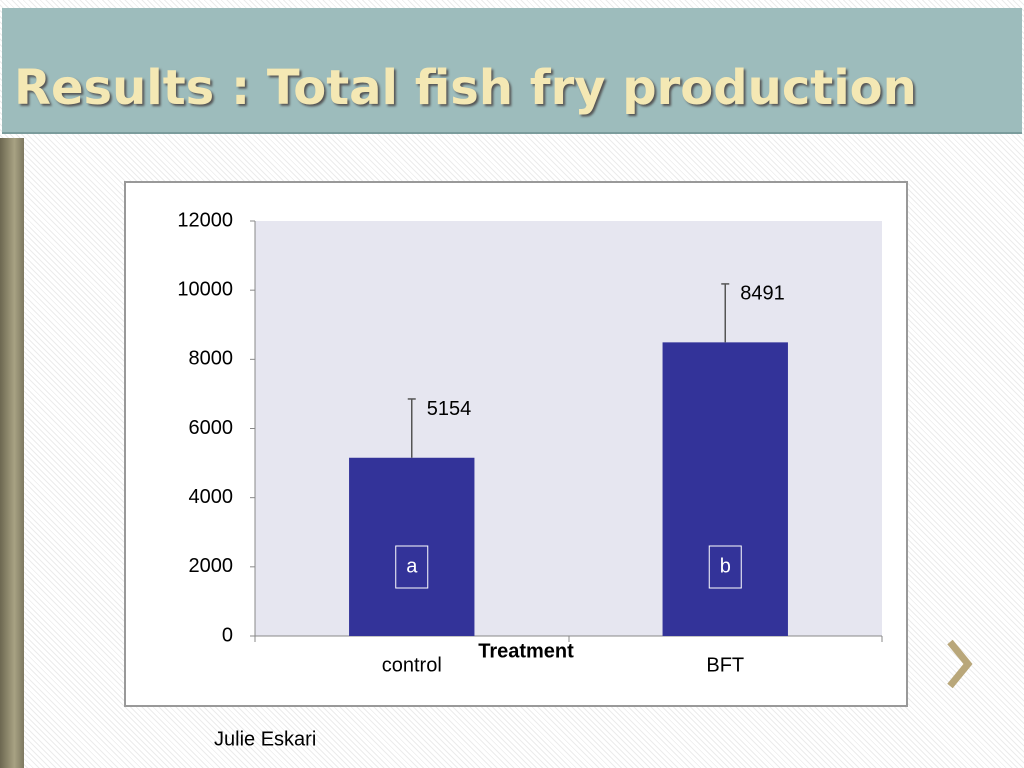 This screenshot has width=1024, height=768. What do you see at coordinates (762, 294) in the screenshot?
I see `value-label: 8491` at bounding box center [762, 294].